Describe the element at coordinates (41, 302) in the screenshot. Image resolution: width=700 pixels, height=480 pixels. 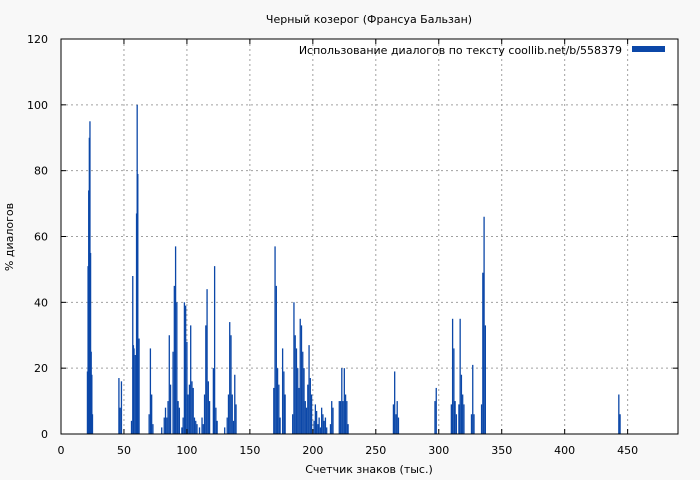
I see `y-tick-label: 40` at that location.